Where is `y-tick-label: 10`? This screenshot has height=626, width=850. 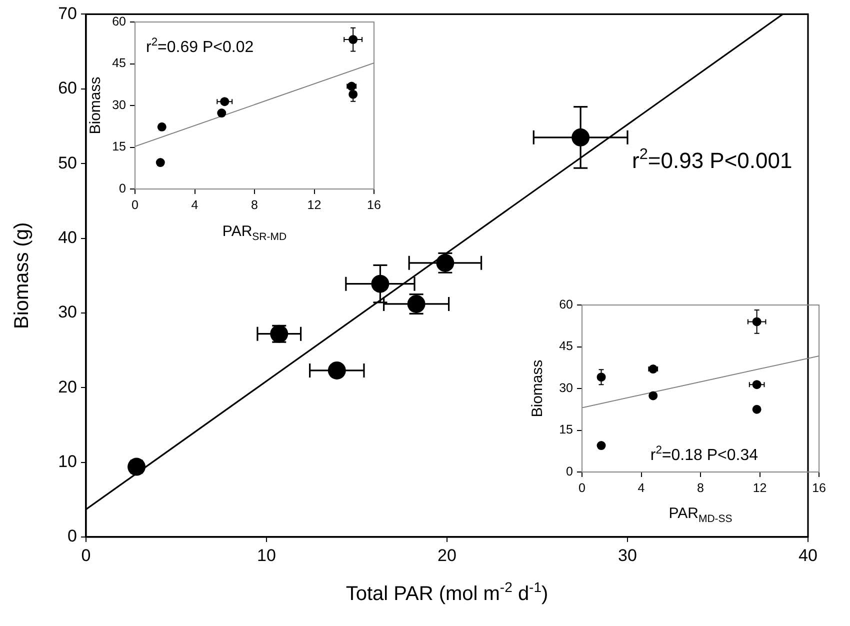
y-tick-label: 10 is located at coordinates (67, 461).